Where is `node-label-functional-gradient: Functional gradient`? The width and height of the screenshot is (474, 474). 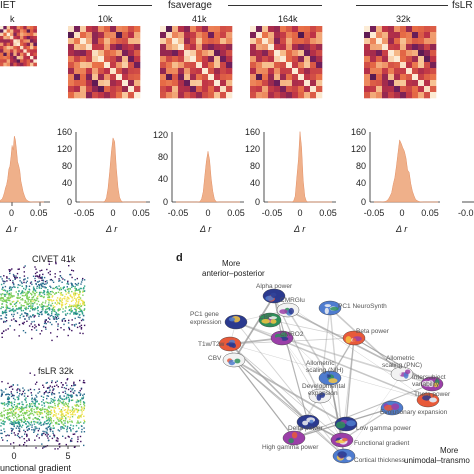 node-label-functional-gradient: Functional gradient is located at coordinates (381, 443).